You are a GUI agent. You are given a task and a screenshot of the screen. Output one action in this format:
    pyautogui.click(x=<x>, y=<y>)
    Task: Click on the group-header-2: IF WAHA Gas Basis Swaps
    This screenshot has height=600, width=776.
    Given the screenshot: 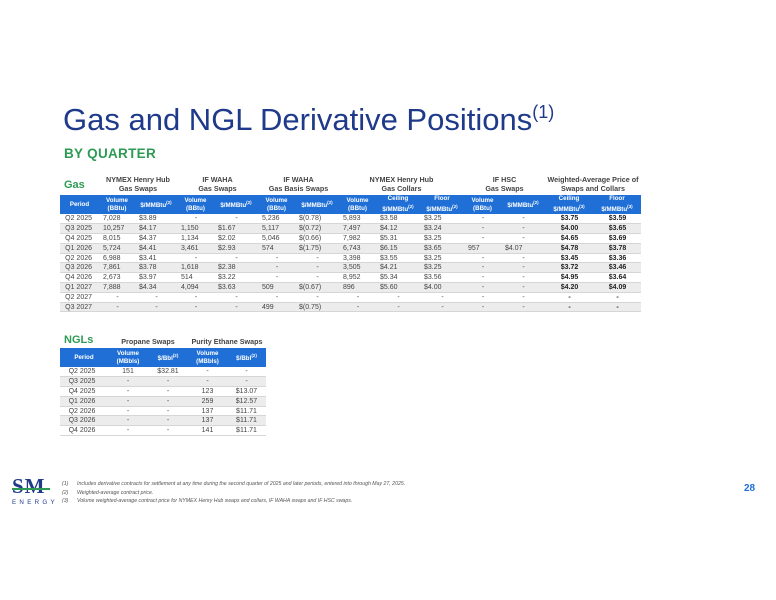 What is the action you would take?
    pyautogui.click(x=298, y=184)
    